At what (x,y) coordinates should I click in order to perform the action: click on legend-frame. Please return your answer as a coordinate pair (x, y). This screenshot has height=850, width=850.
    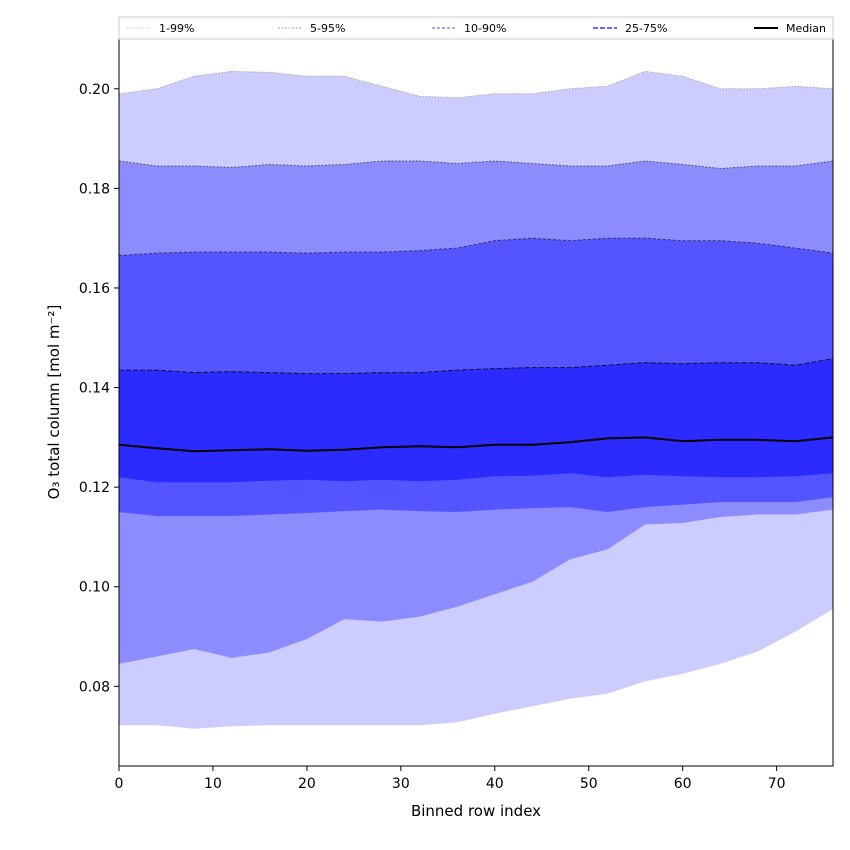
    Looking at the image, I should click on (476, 28).